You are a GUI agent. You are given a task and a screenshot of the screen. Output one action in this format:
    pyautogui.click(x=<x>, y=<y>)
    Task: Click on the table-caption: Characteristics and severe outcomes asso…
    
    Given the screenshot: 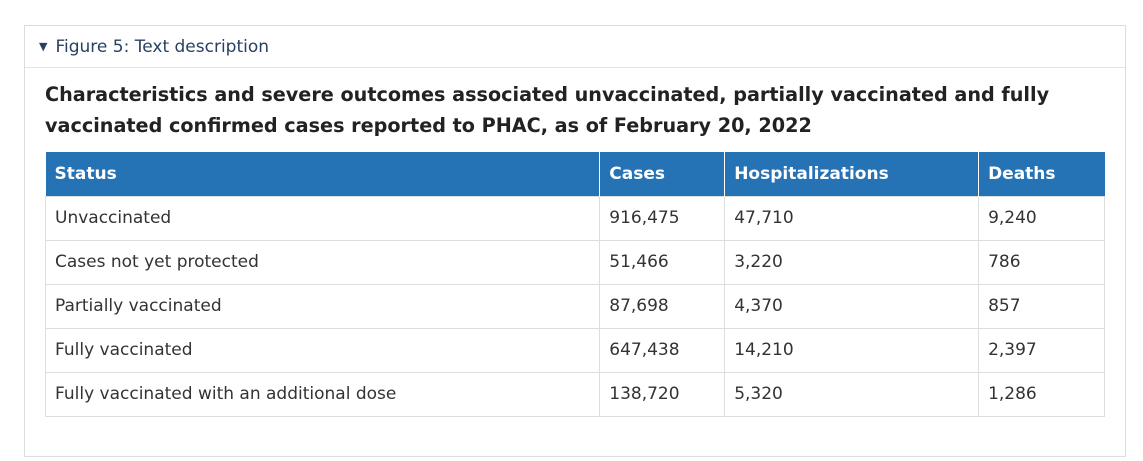 What is the action you would take?
    pyautogui.click(x=547, y=110)
    